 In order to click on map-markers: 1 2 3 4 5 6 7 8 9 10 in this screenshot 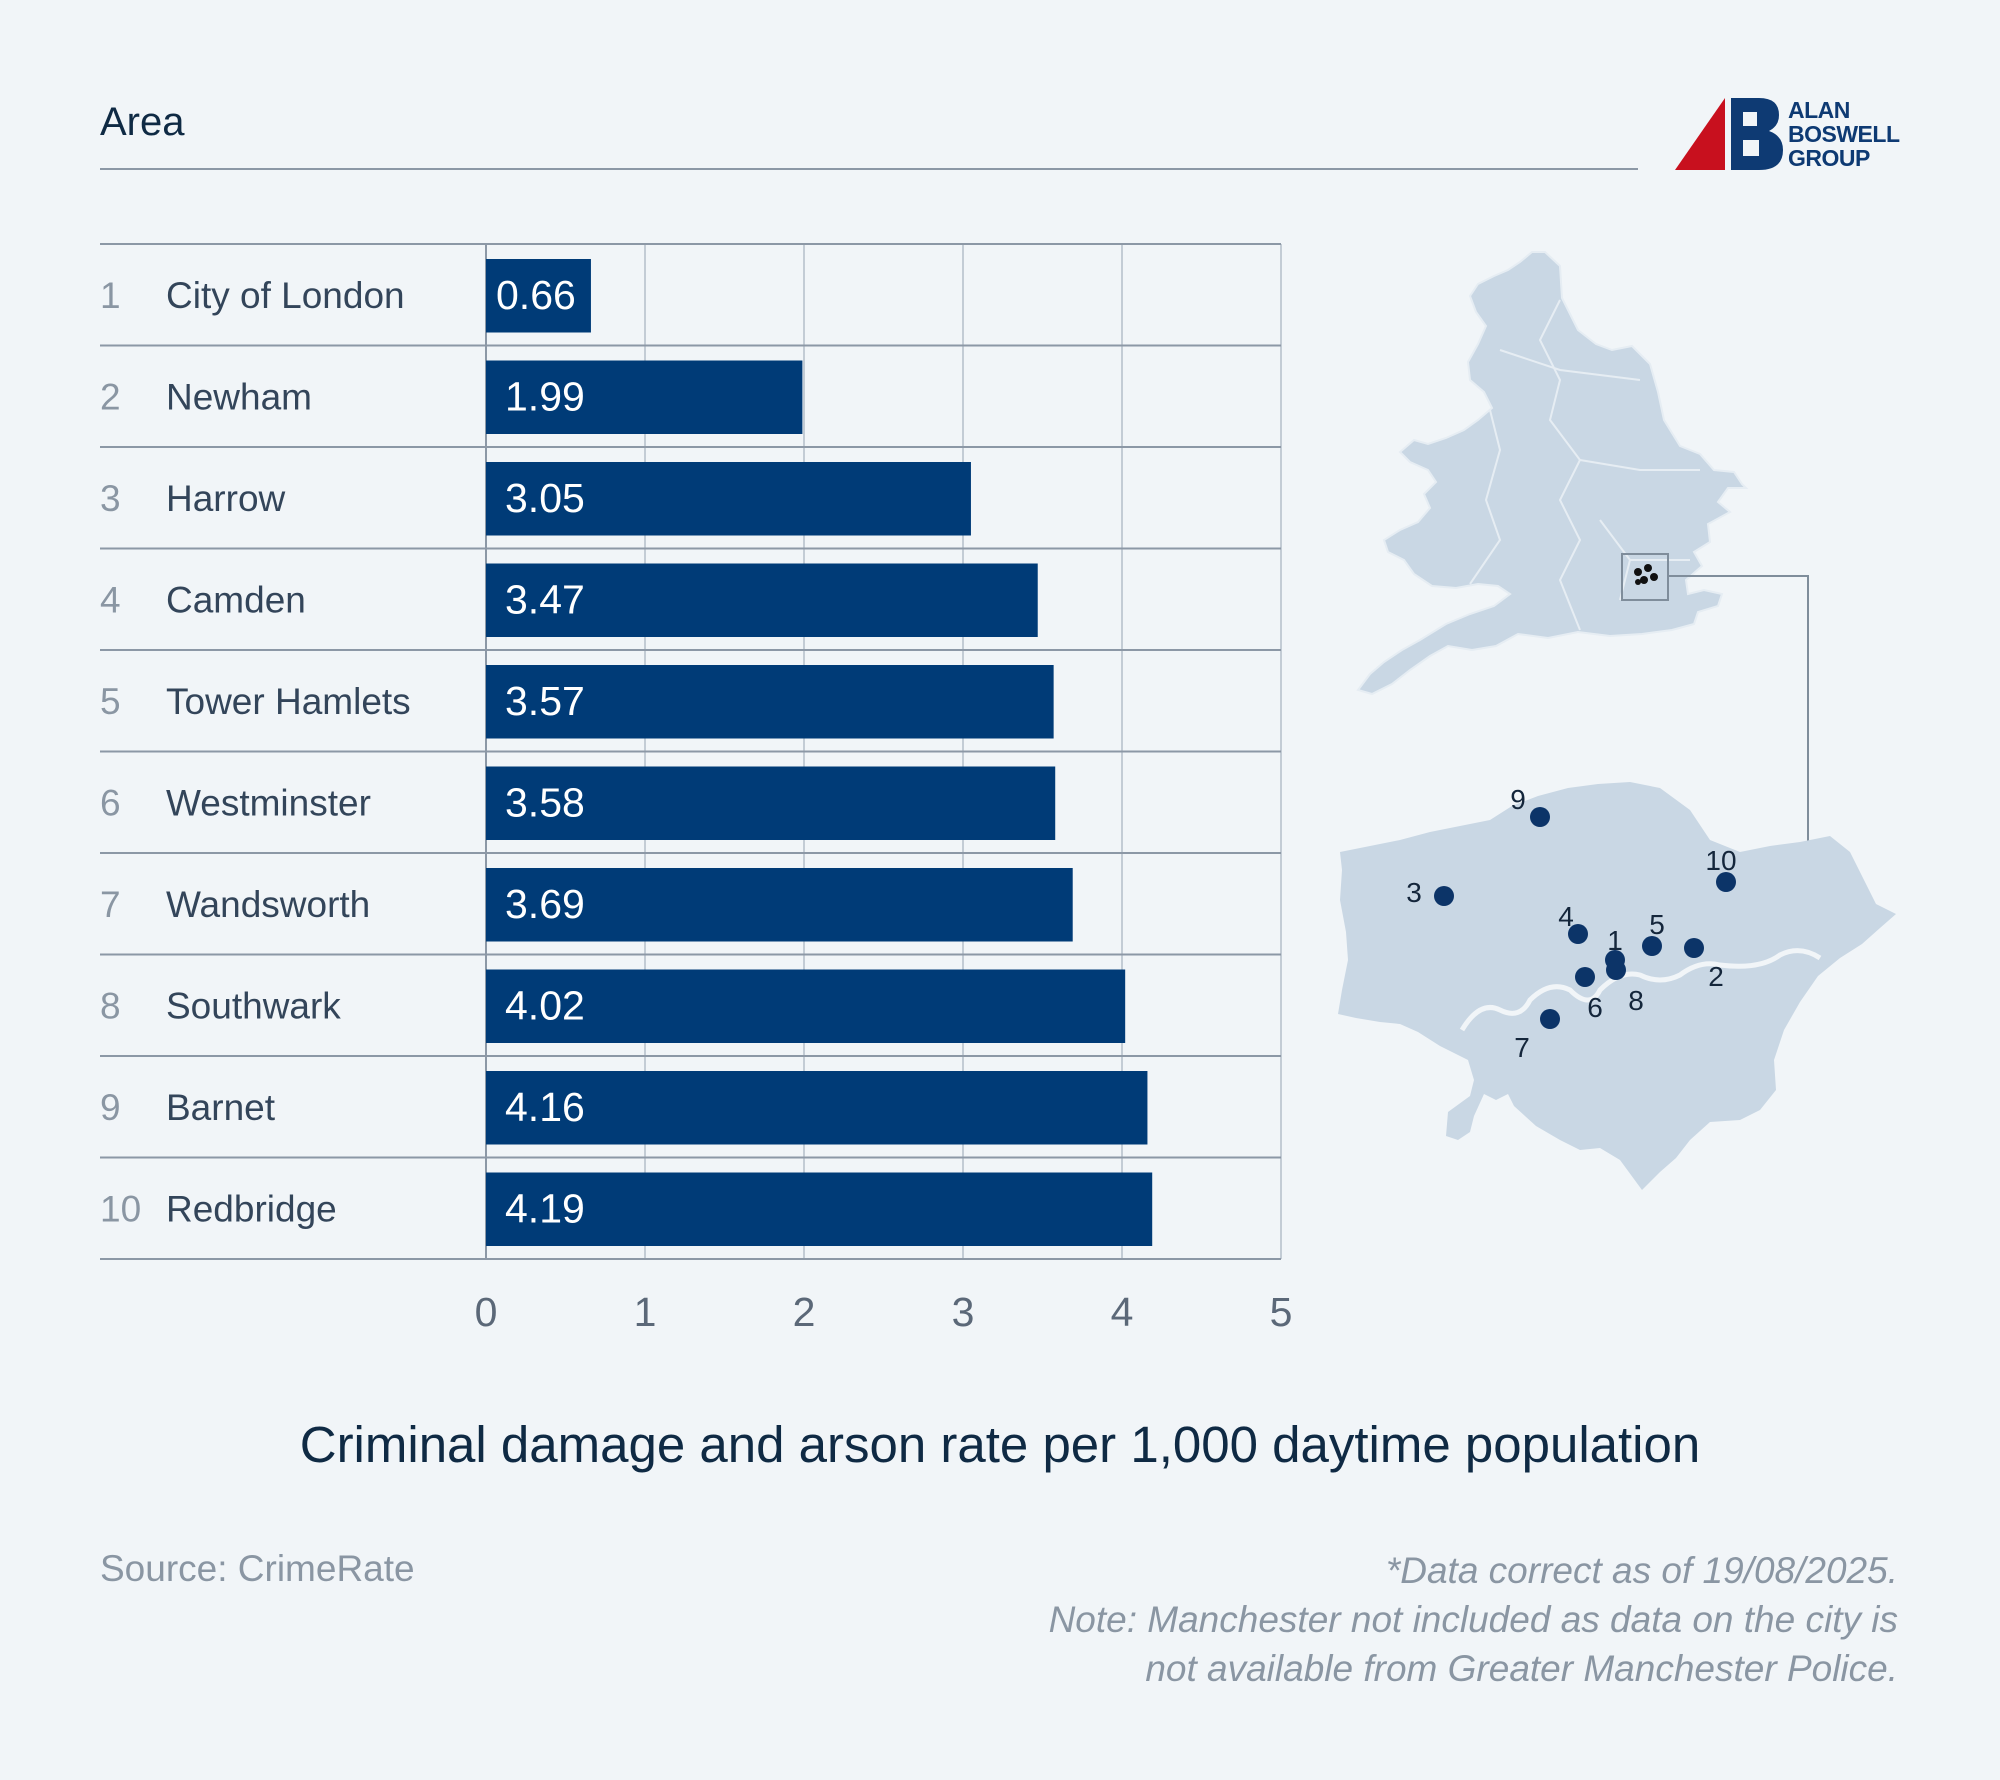, I will do `click(1571, 923)`.